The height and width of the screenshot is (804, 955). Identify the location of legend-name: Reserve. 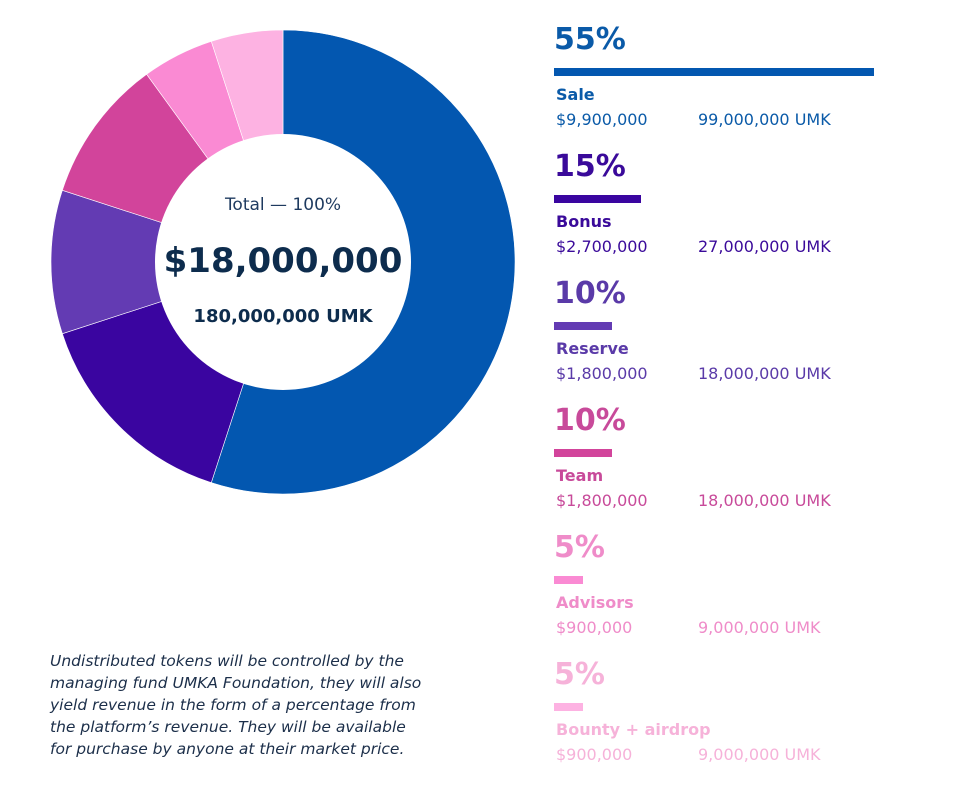
(592, 348).